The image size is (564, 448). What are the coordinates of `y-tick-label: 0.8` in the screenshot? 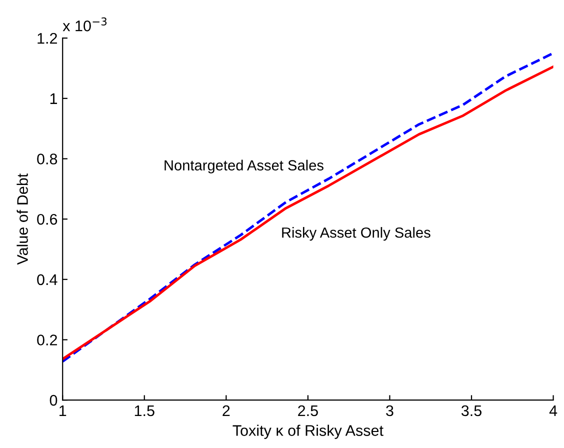 It's located at (47, 159).